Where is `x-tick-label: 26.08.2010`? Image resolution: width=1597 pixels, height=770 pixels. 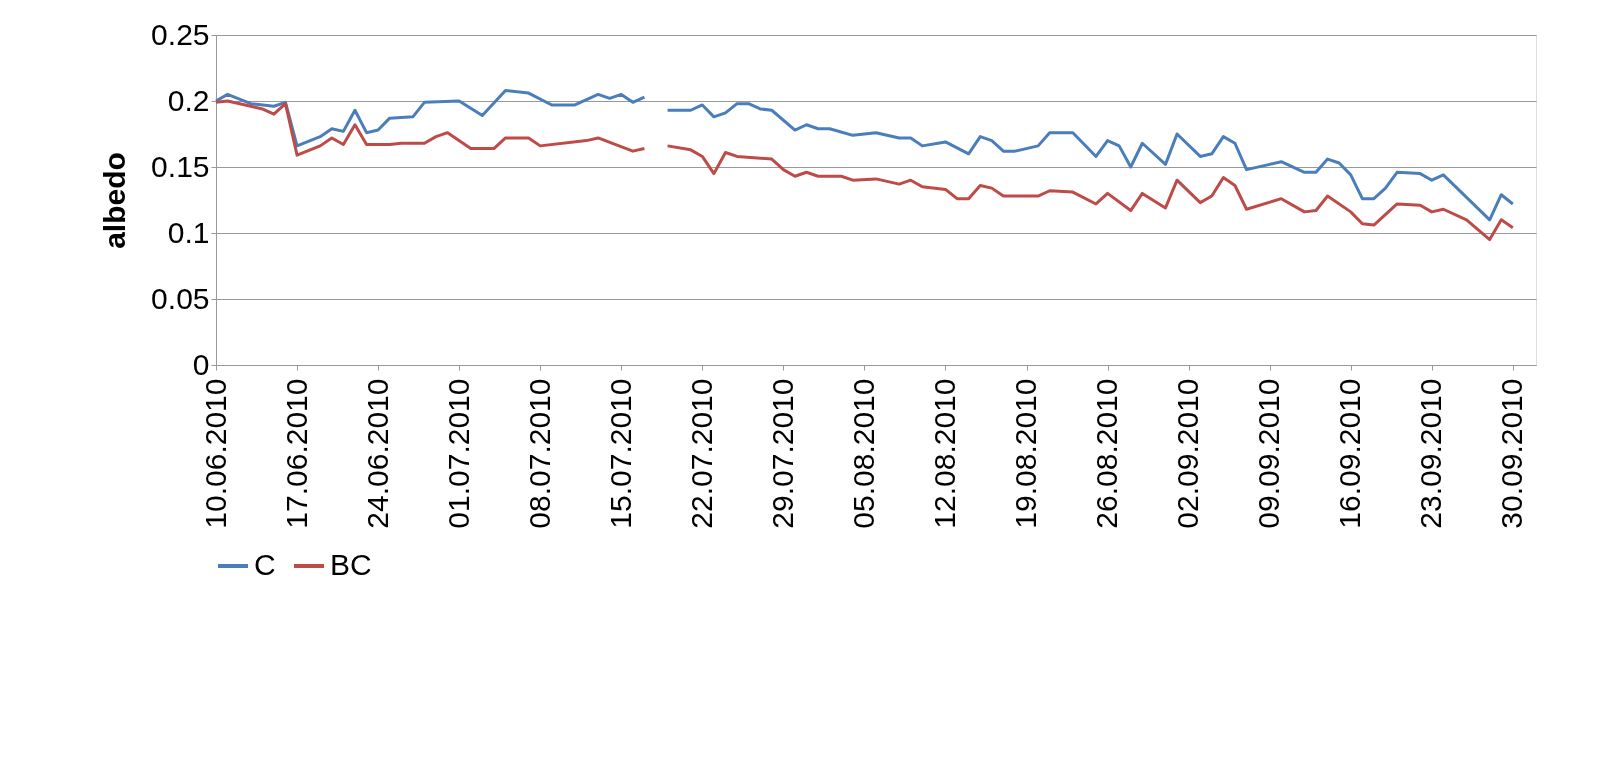
x-tick-label: 26.08.2010 is located at coordinates (1107, 453).